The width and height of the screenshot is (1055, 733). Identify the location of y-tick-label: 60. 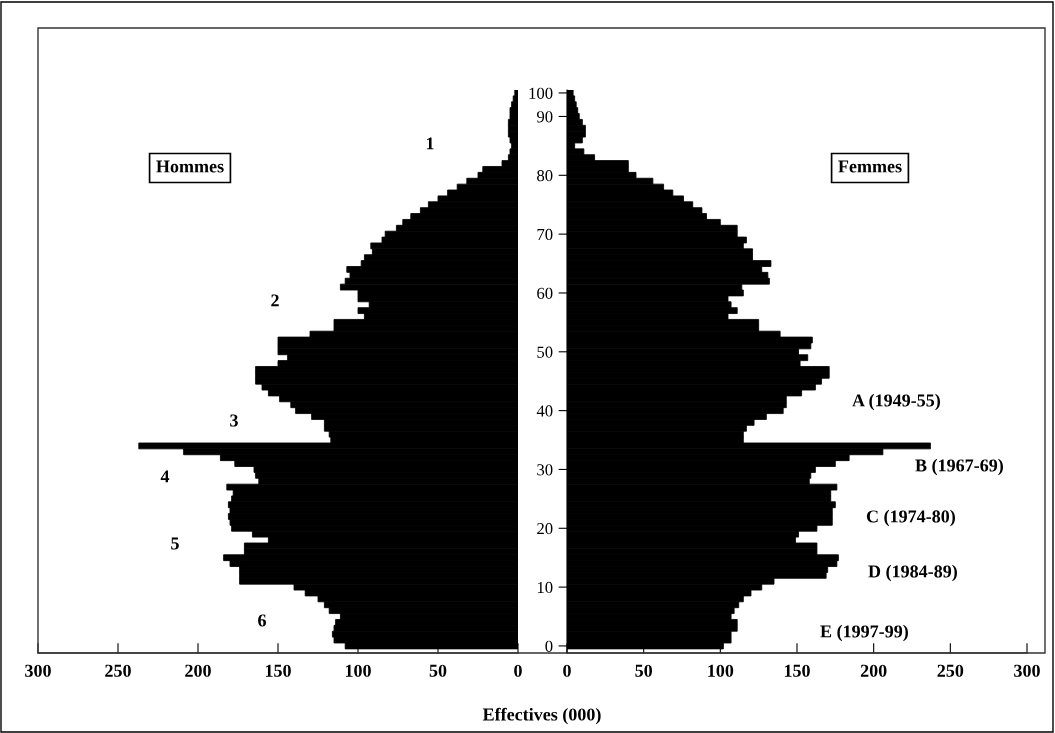
(545, 293).